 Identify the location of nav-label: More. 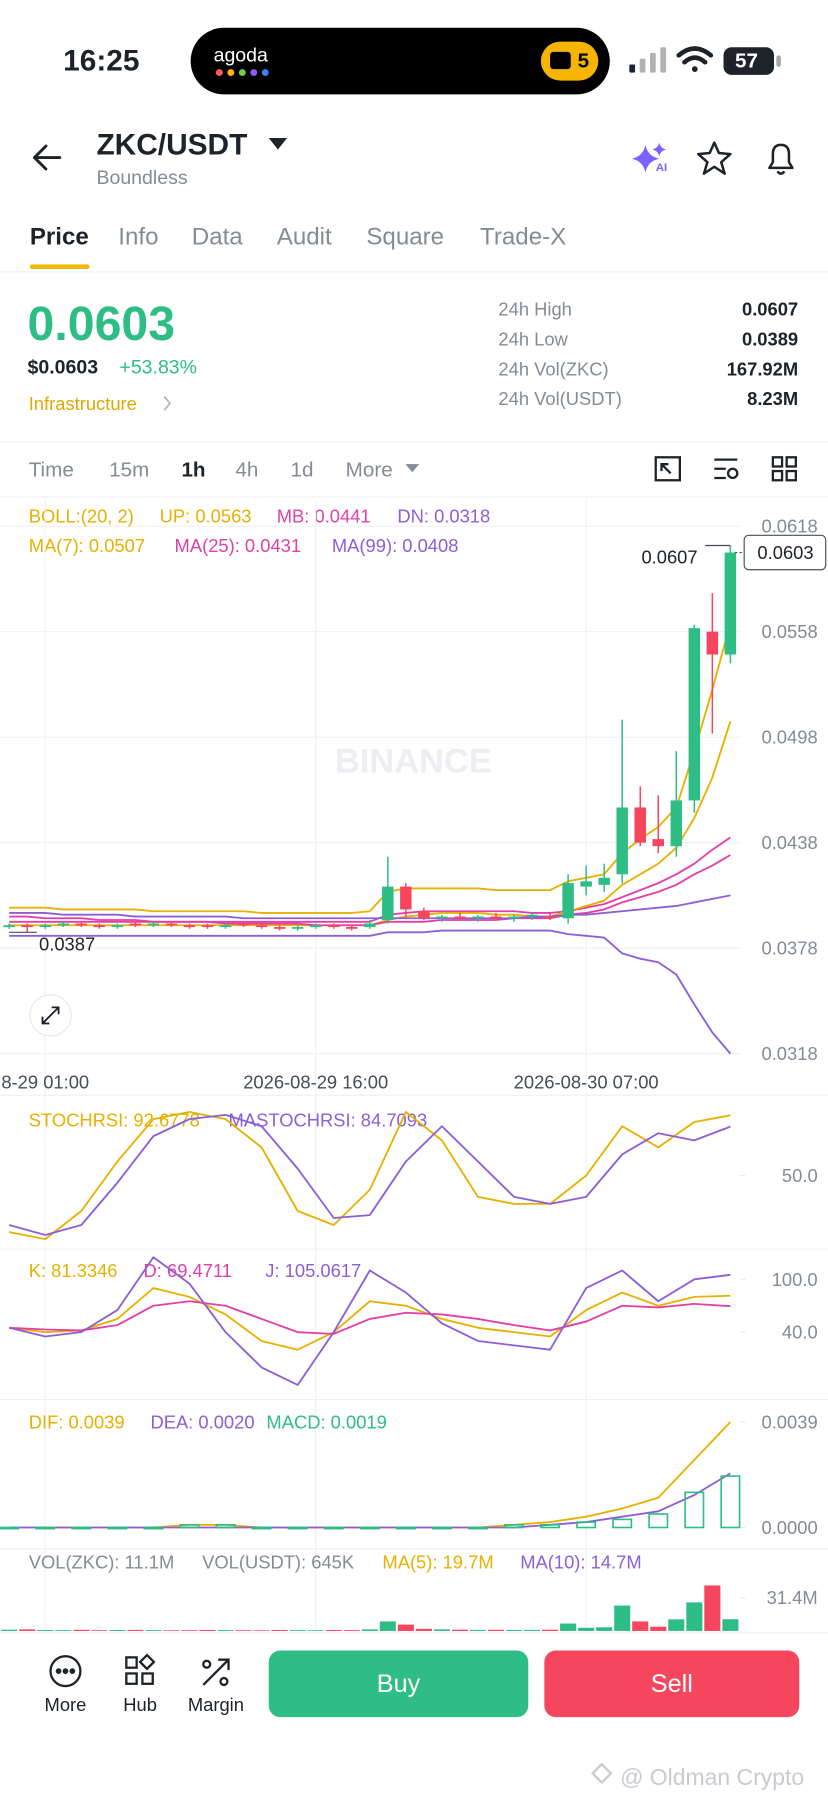
(66, 1704).